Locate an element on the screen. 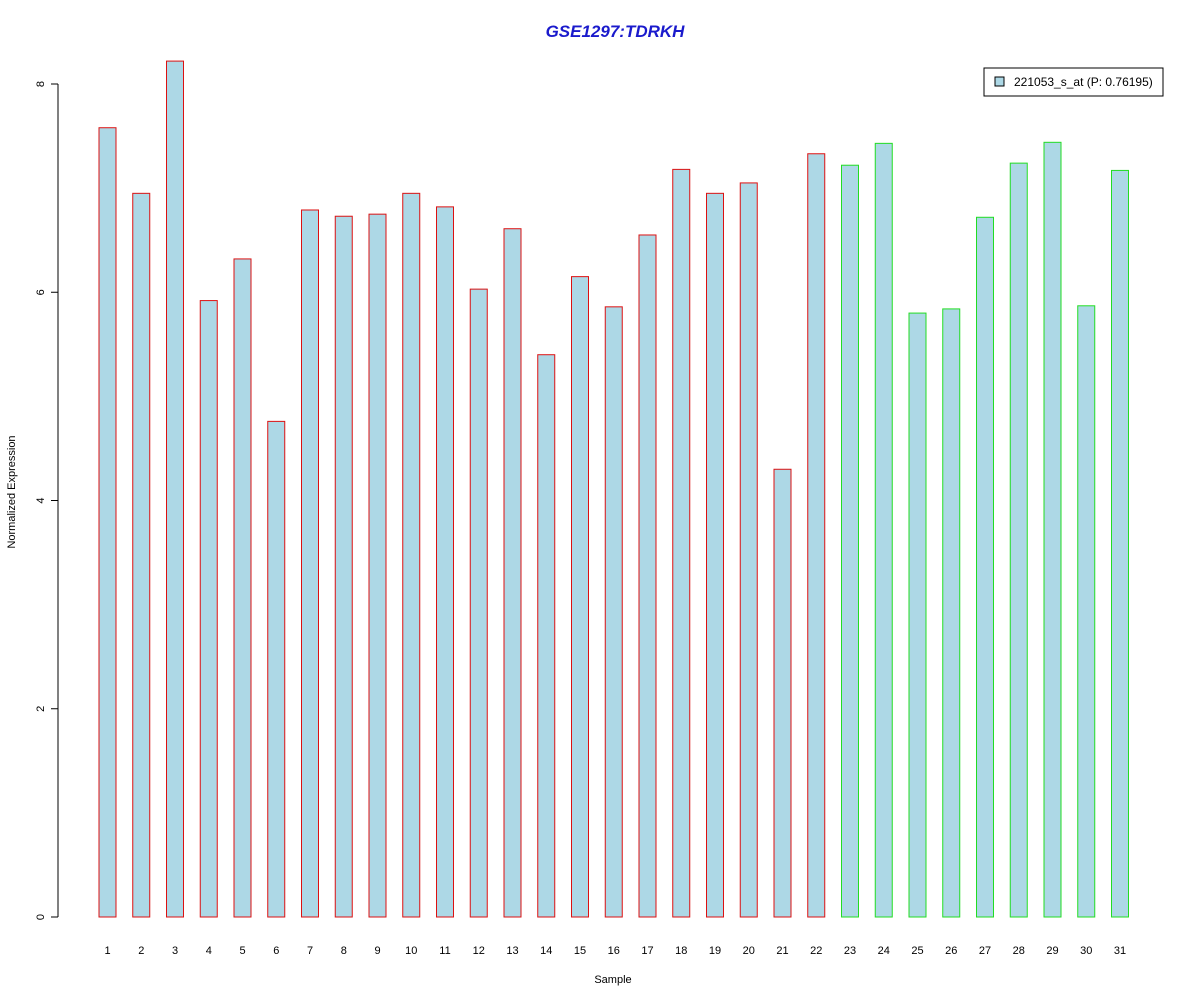 The height and width of the screenshot is (1000, 1200). x-tick-label: 29 is located at coordinates (1052, 951).